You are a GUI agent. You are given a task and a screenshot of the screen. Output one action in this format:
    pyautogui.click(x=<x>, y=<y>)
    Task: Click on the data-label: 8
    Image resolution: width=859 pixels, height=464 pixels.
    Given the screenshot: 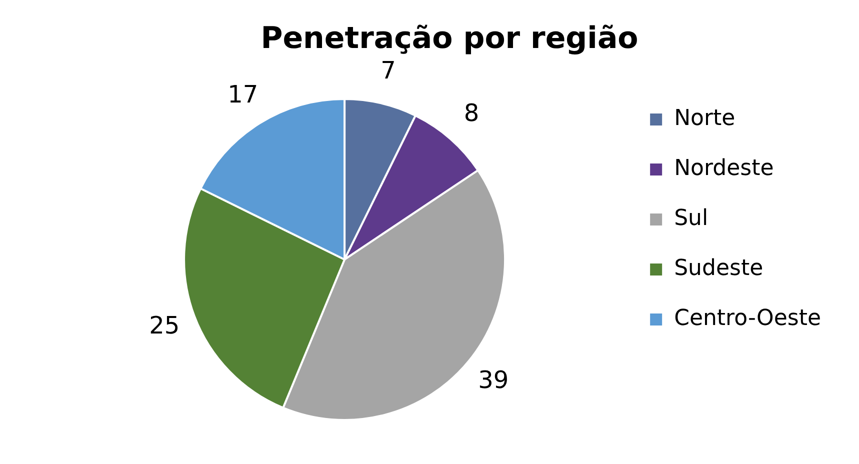 What is the action you would take?
    pyautogui.click(x=472, y=113)
    